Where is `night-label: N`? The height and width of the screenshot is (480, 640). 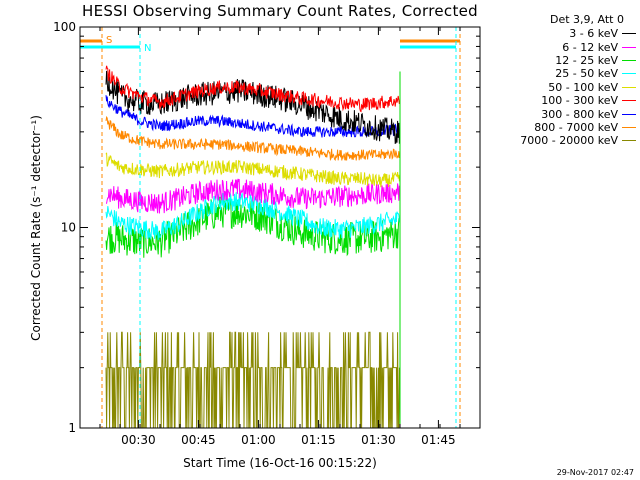
night-label: N is located at coordinates (147, 48).